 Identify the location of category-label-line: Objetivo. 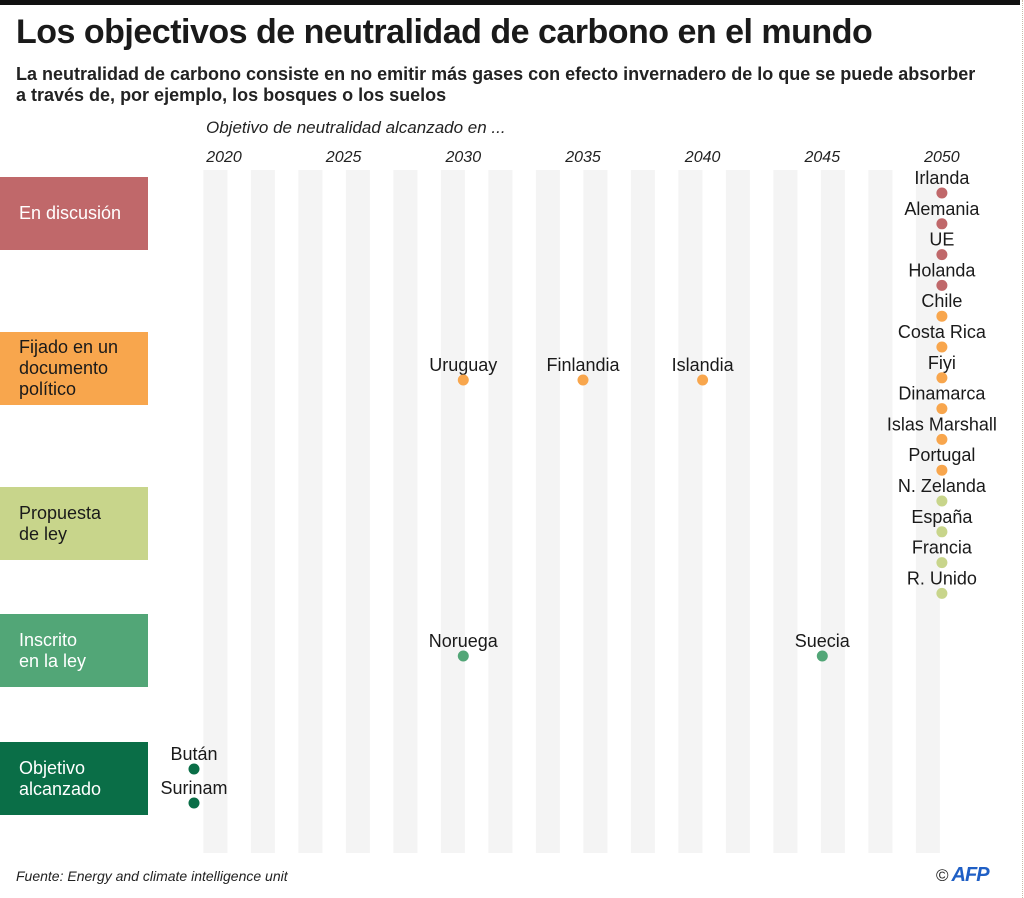
(52, 767).